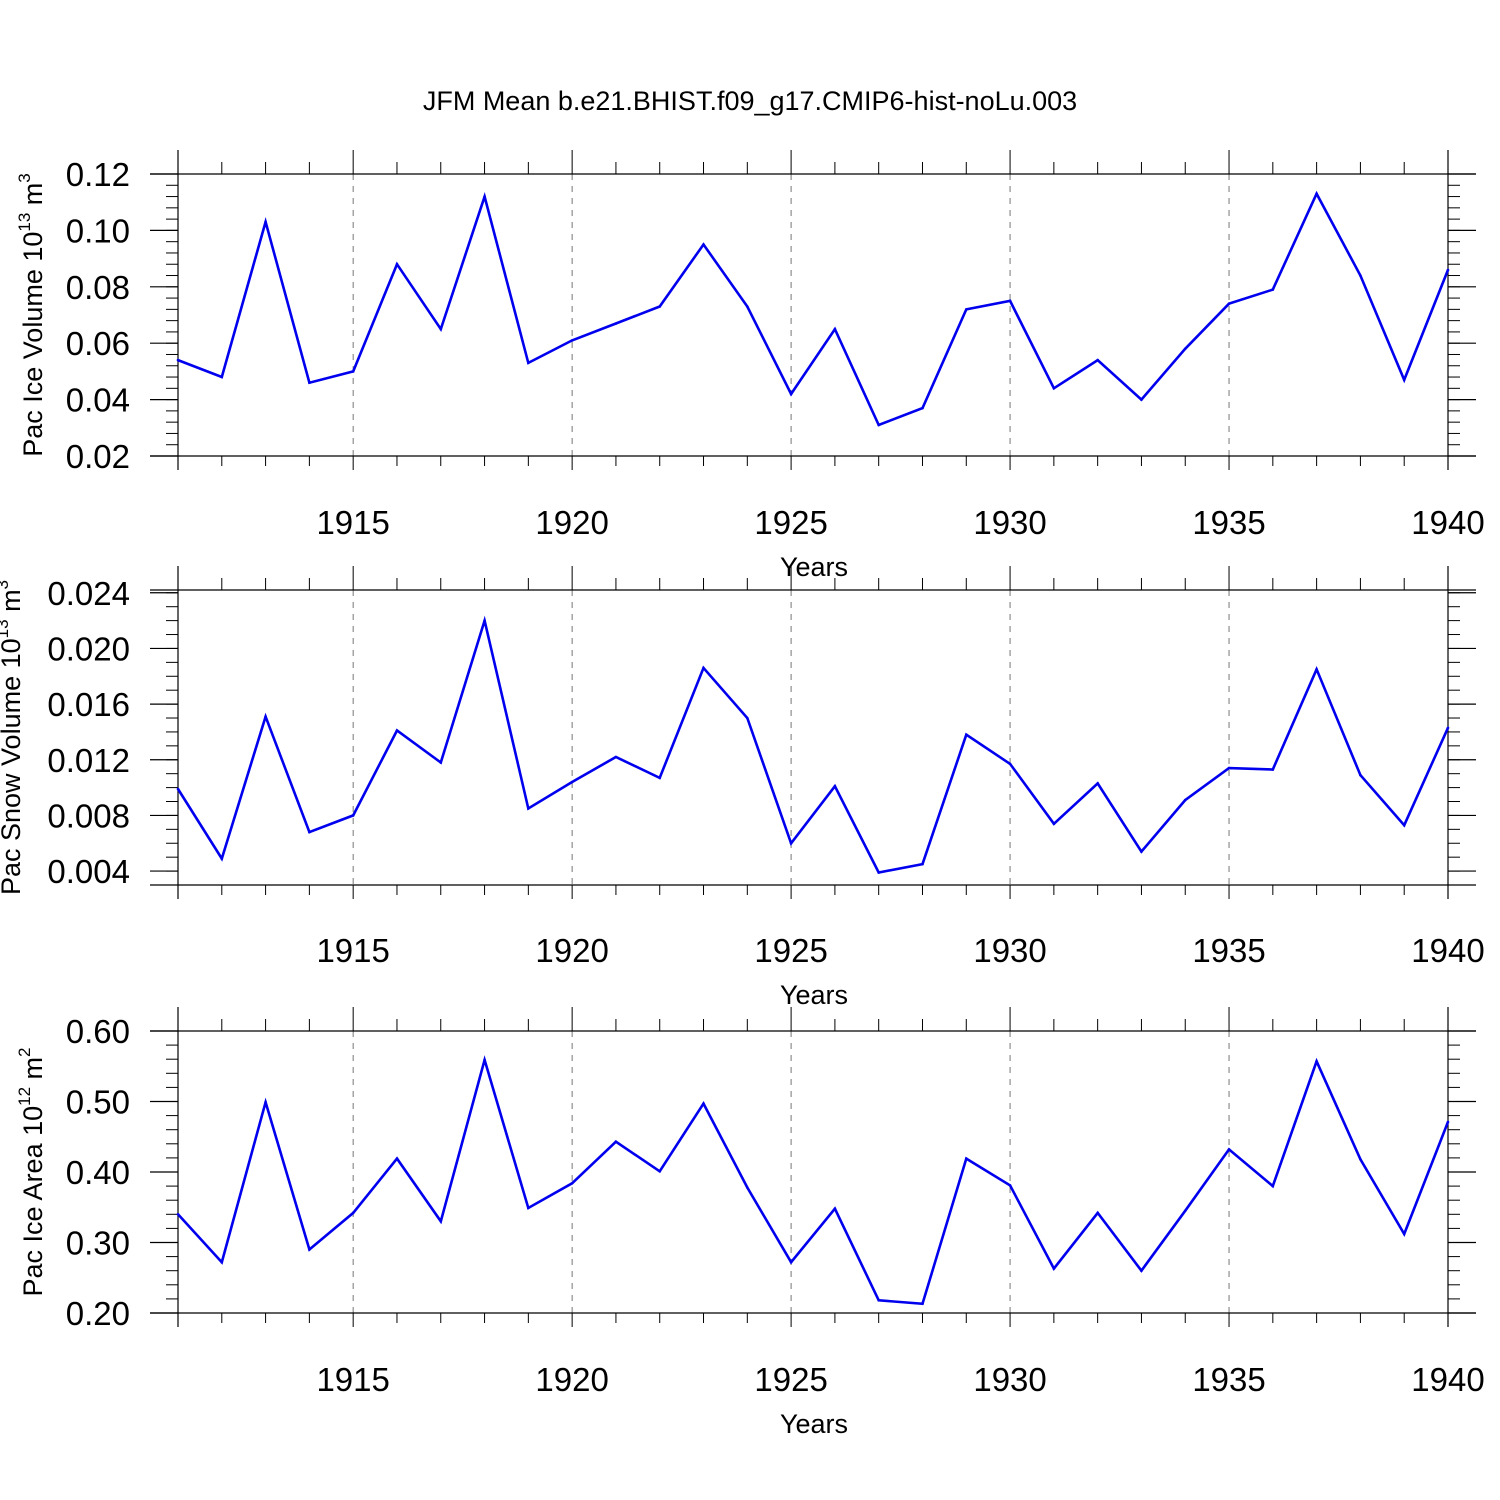 The height and width of the screenshot is (1500, 1500). I want to click on y-axis-title-text: Pac Ice Volume 10, so click(33, 344).